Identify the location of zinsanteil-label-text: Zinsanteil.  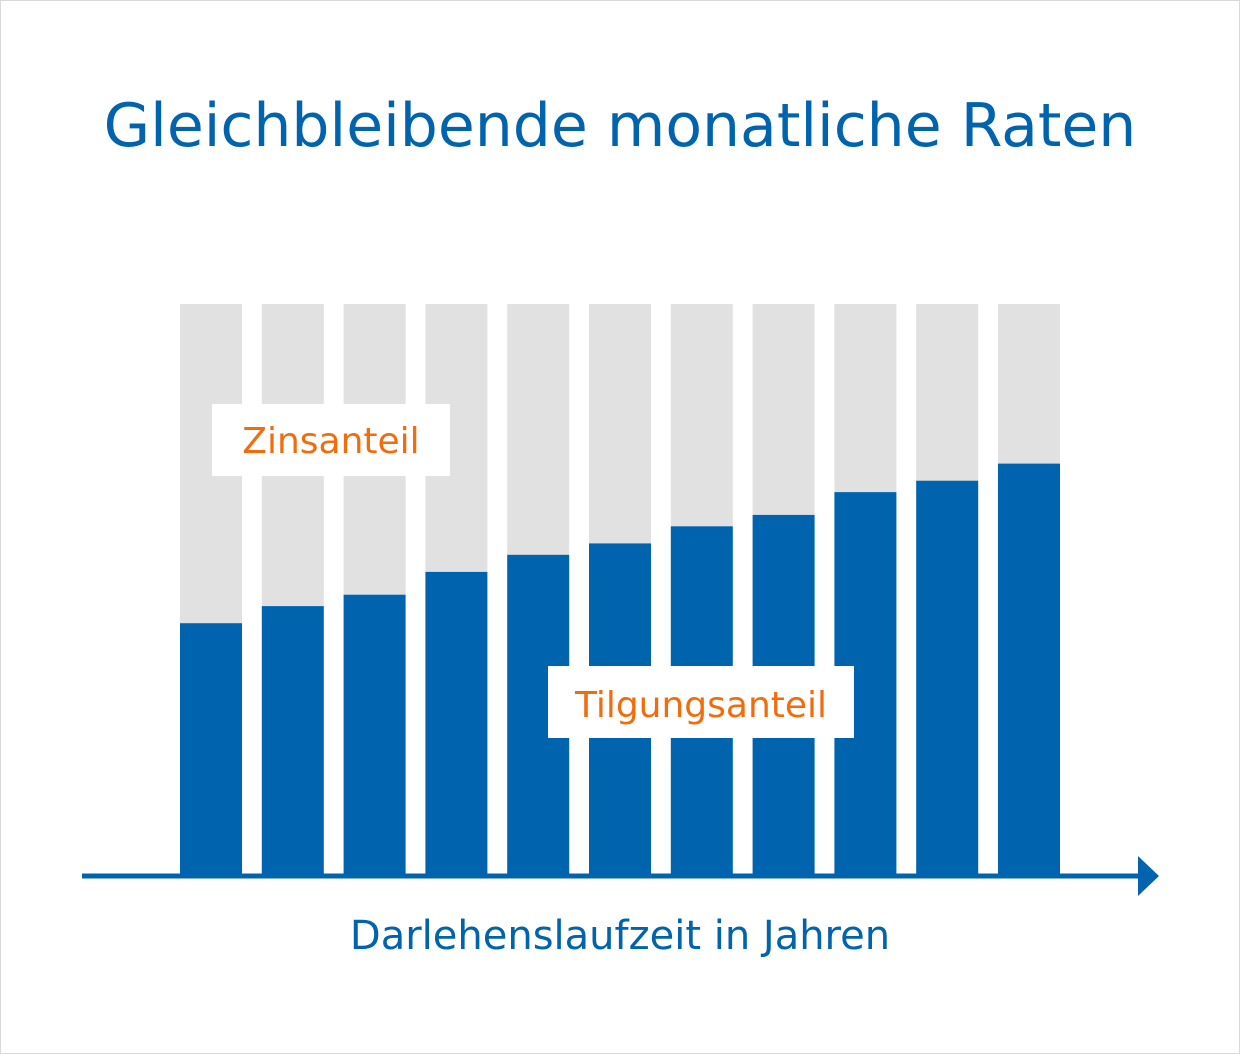
(330, 441).